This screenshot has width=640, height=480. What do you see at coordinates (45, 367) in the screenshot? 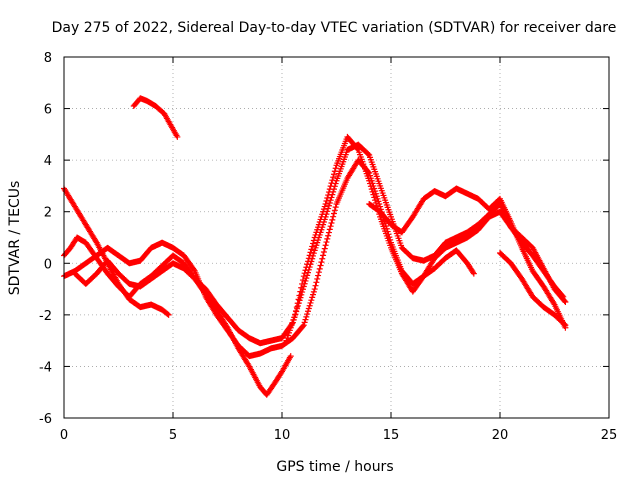
I see `y-tick-label: -4` at bounding box center [45, 367].